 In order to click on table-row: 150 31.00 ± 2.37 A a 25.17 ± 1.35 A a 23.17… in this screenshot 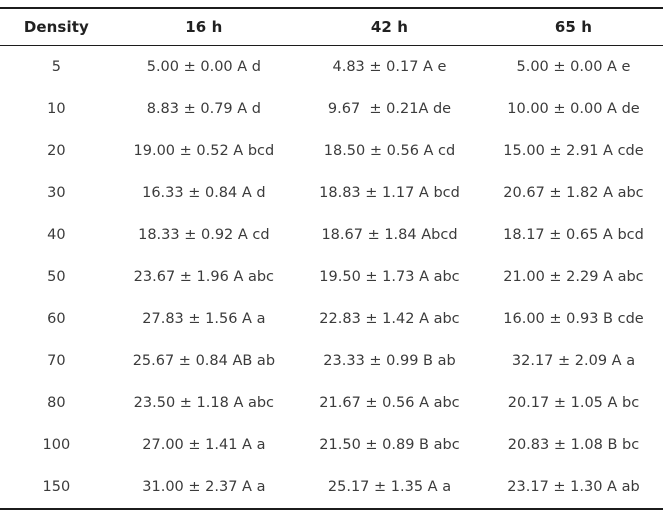, I will do `click(331, 487)`.